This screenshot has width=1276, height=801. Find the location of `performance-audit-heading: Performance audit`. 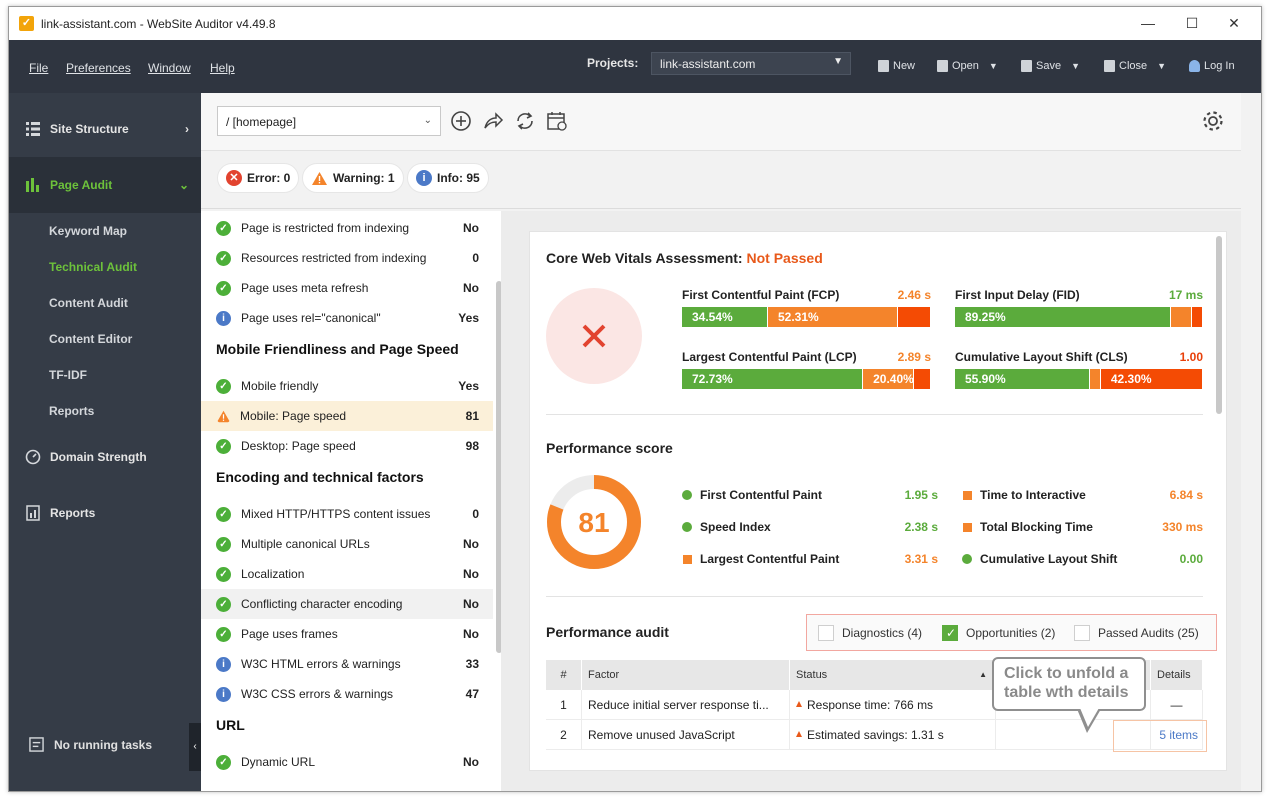

performance-audit-heading: Performance audit is located at coordinates (607, 632).